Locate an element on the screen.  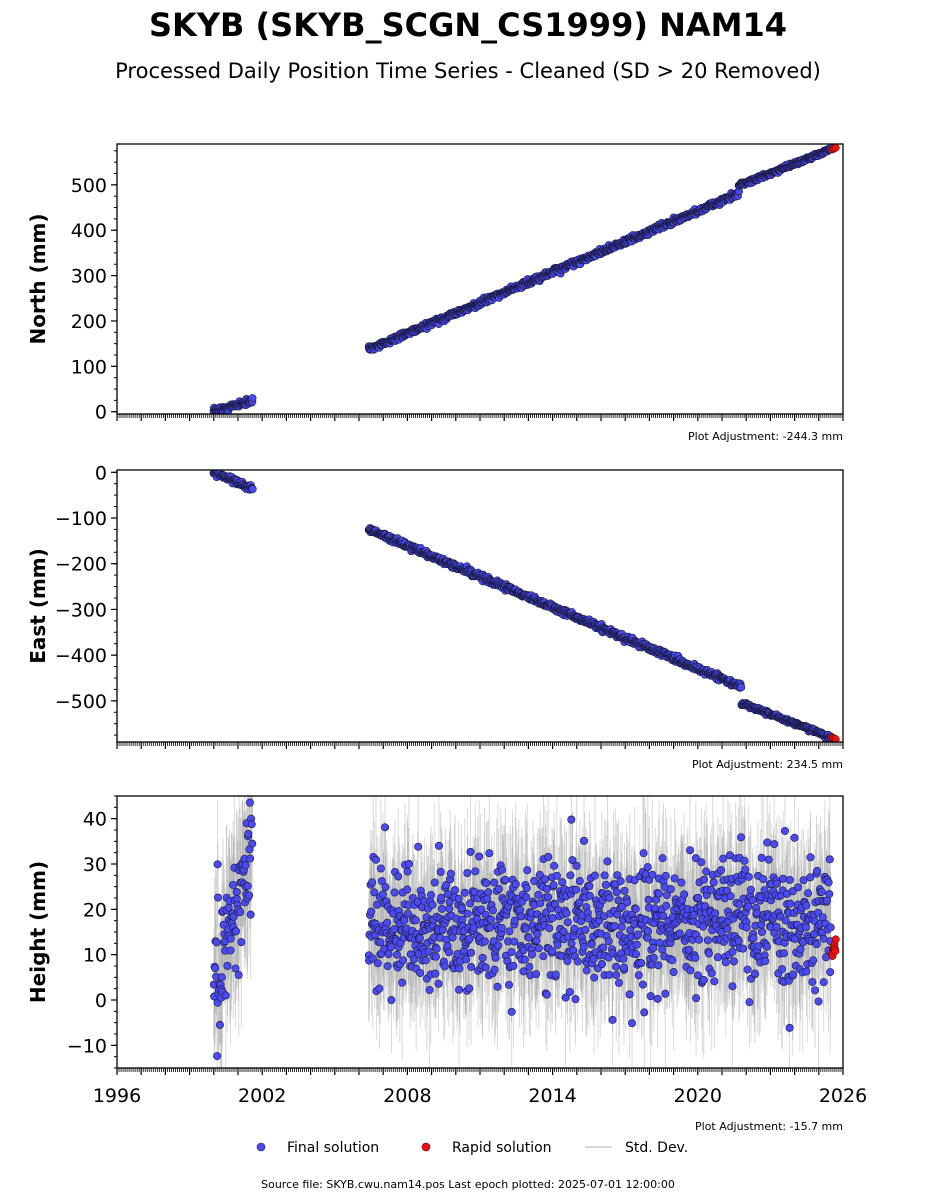
chart-title: SKYB (SKYB_SCGN_CS1999) NAM14 is located at coordinates (468, 25).